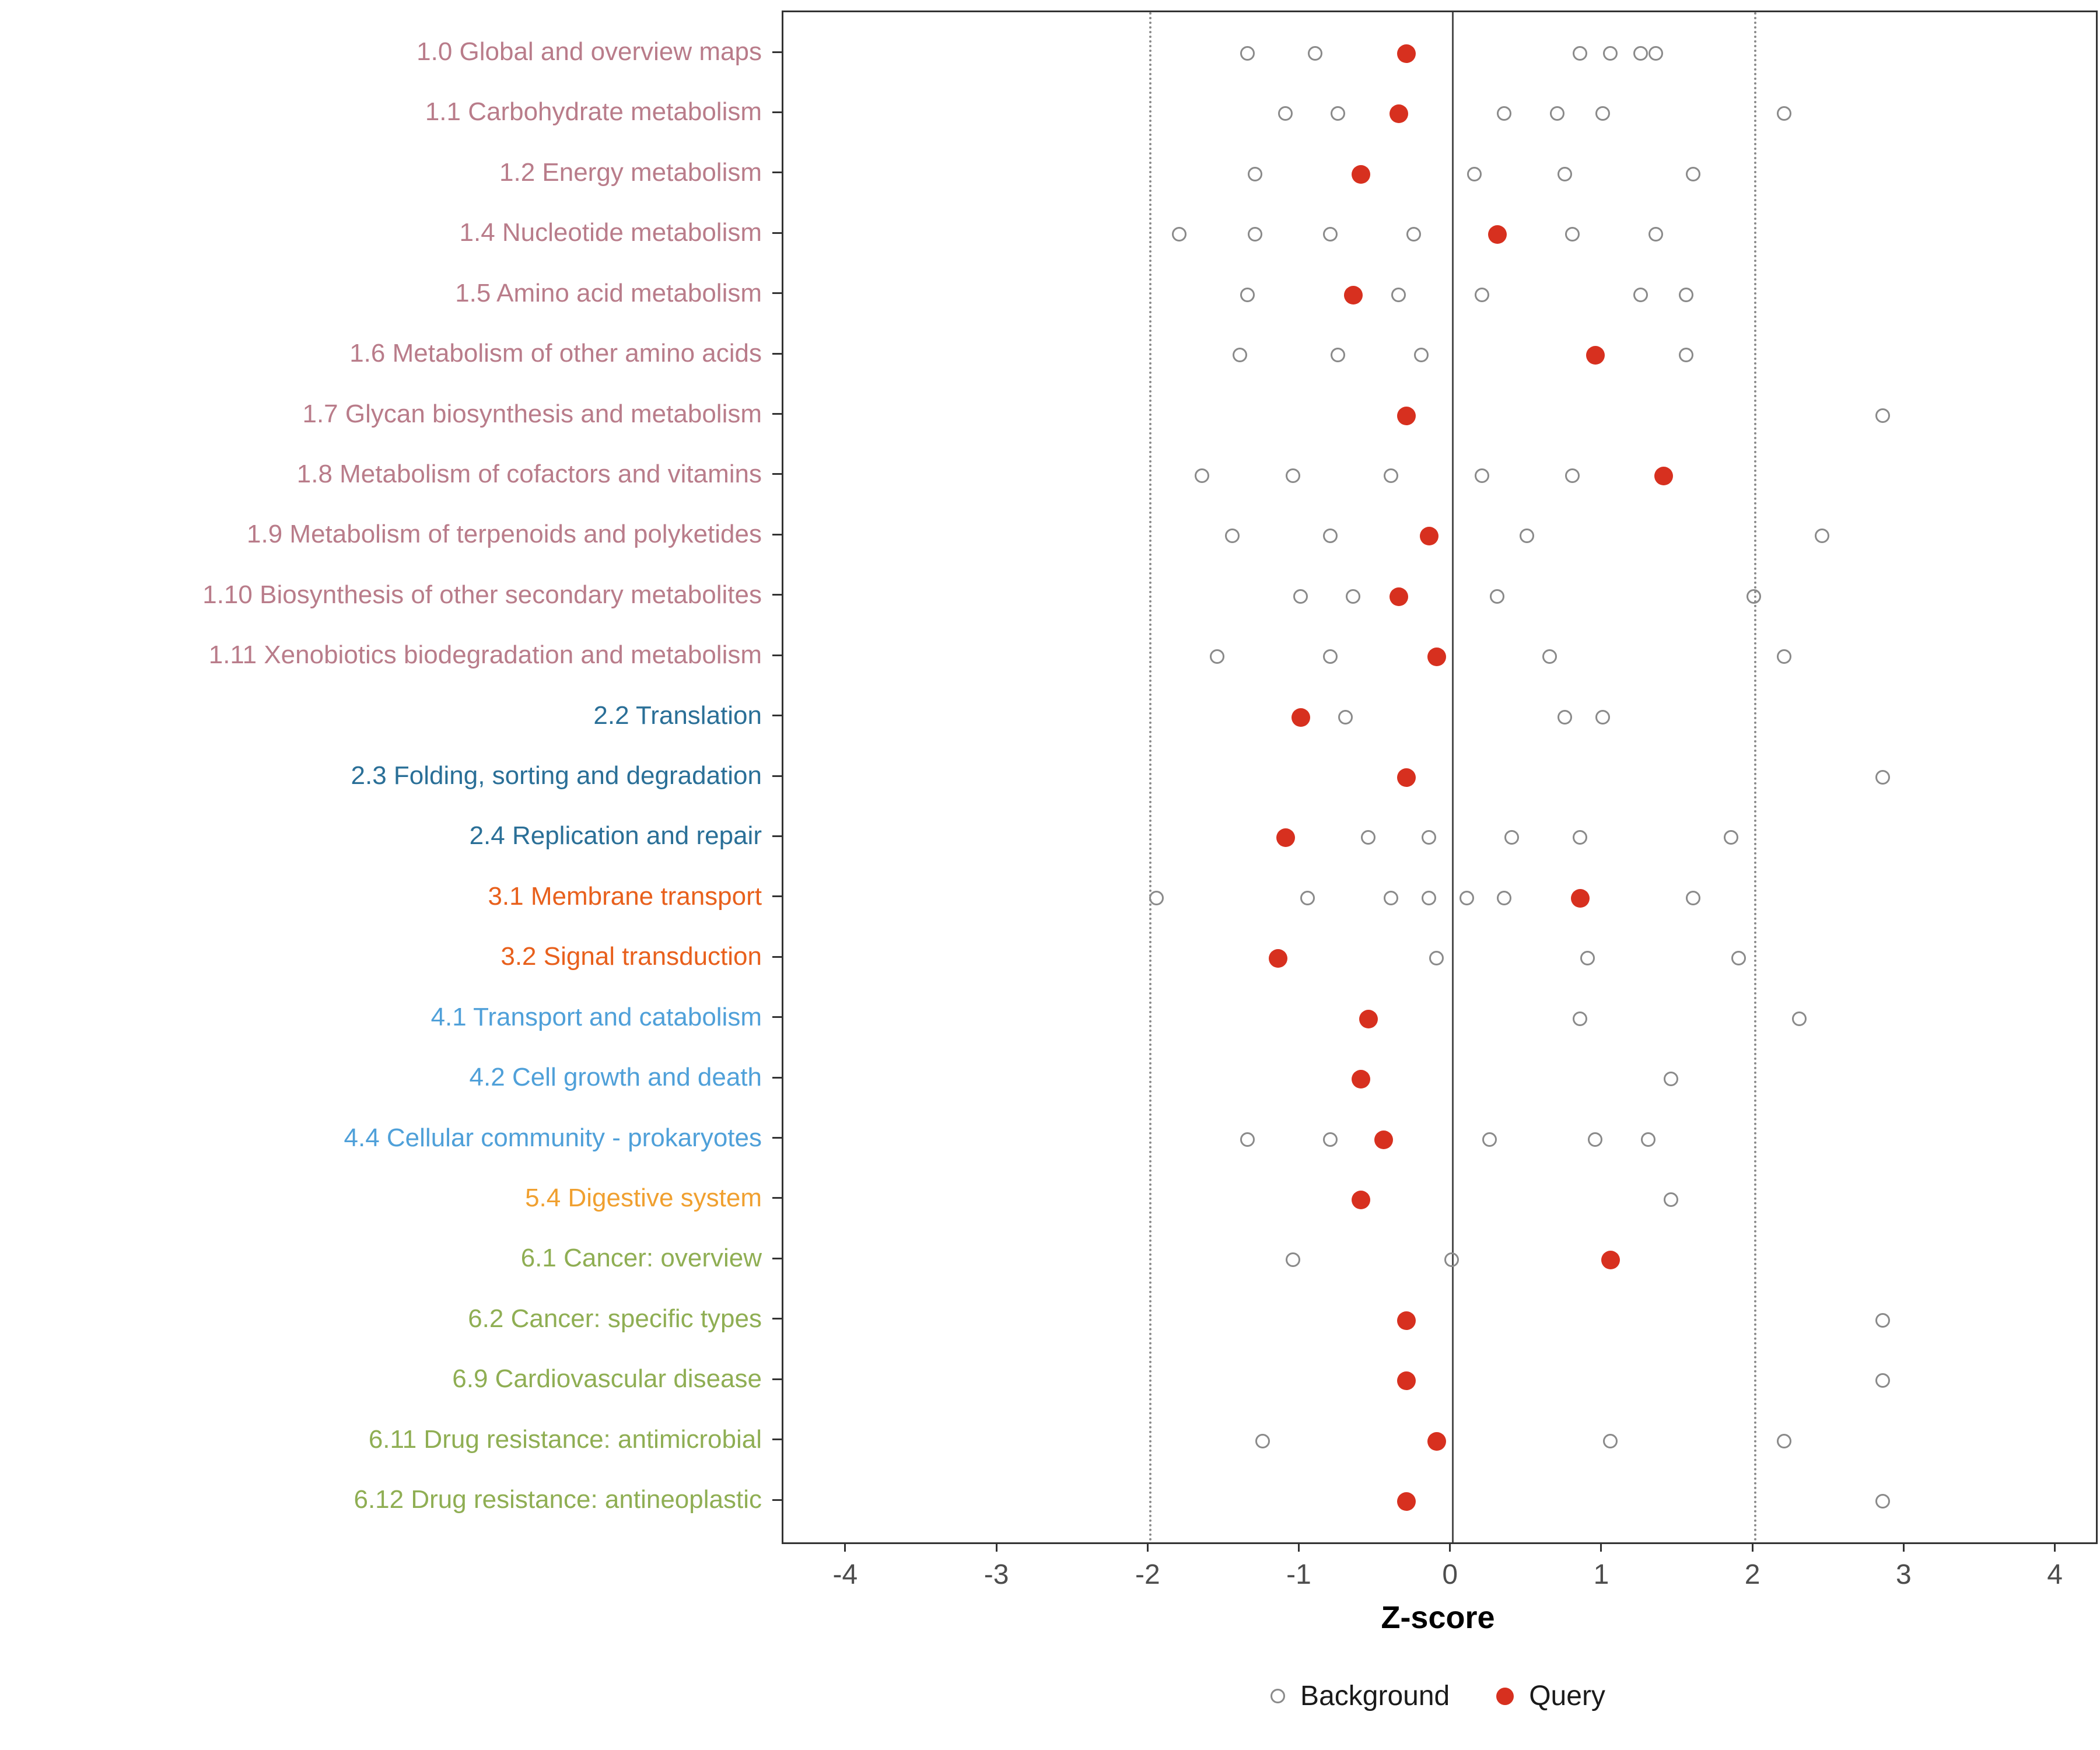 The width and height of the screenshot is (2100, 1750). What do you see at coordinates (1452, 777) in the screenshot?
I see `zero-reference-line` at bounding box center [1452, 777].